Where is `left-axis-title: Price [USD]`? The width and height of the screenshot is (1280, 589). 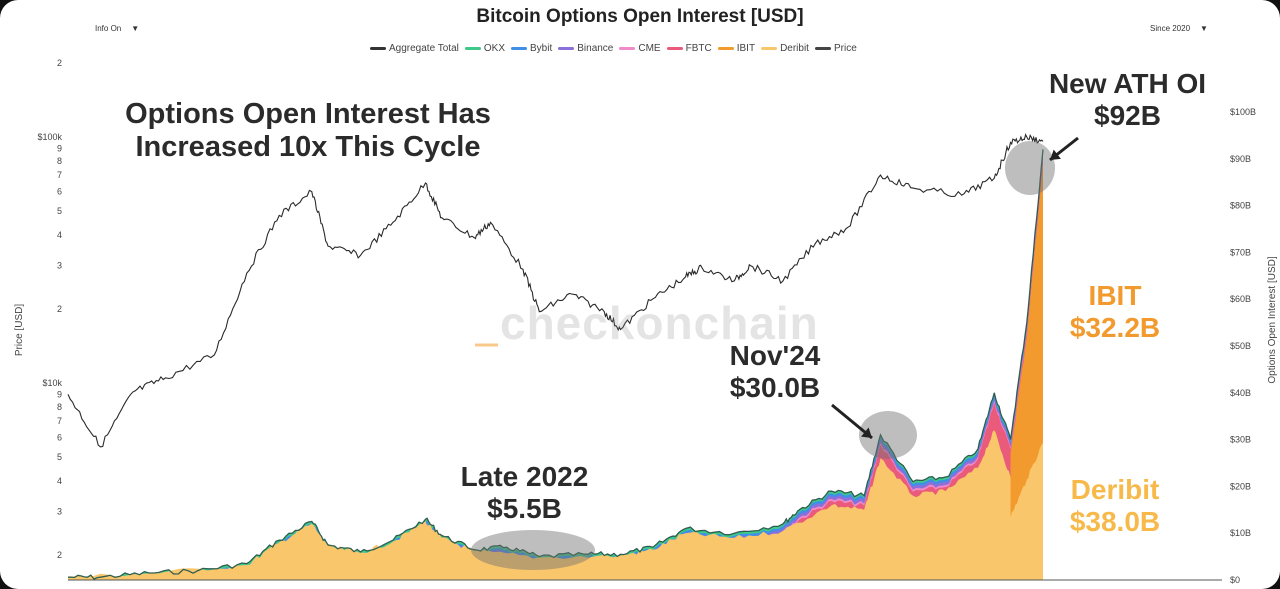
left-axis-title: Price [USD] is located at coordinates (19, 330).